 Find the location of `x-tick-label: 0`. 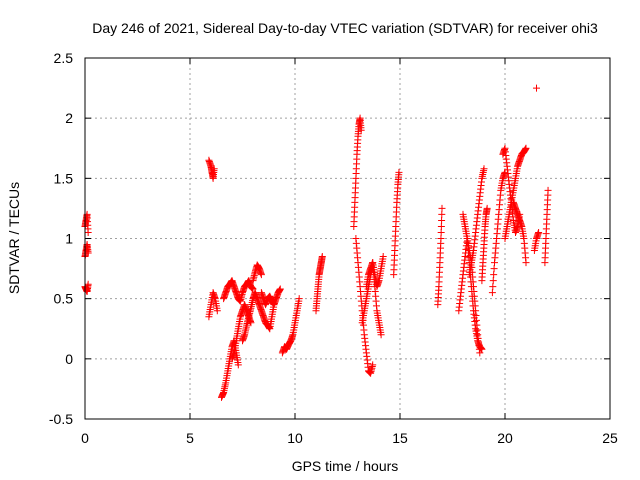

x-tick-label: 0 is located at coordinates (85, 438).